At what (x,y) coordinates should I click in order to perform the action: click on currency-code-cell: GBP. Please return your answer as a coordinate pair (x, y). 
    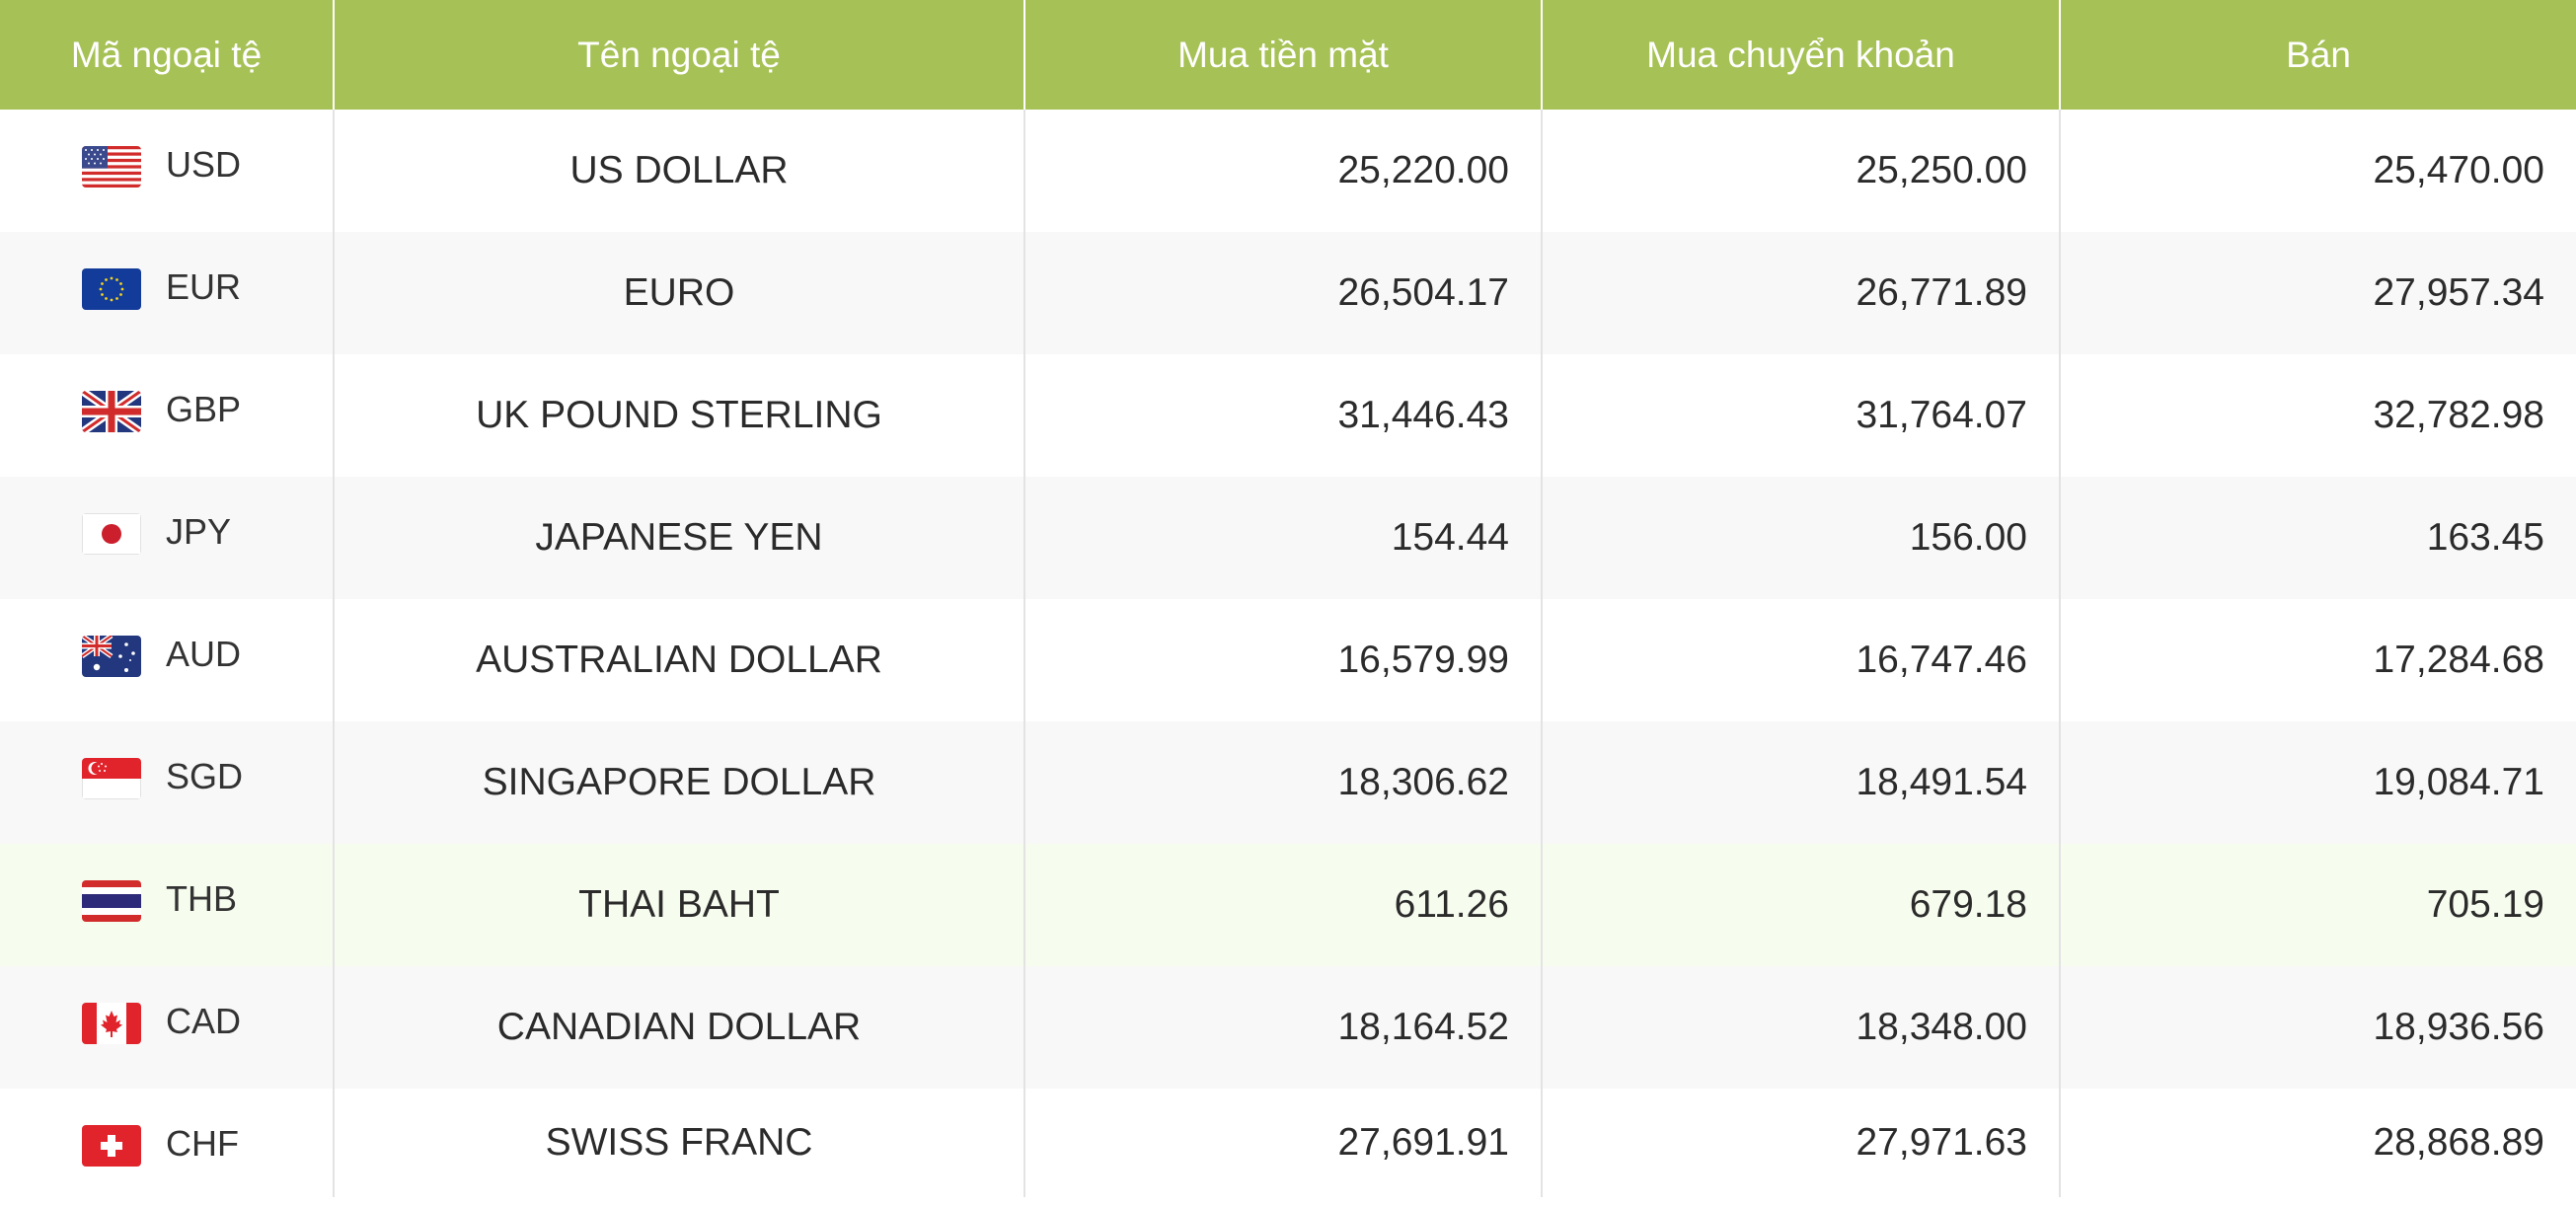
    Looking at the image, I should click on (167, 415).